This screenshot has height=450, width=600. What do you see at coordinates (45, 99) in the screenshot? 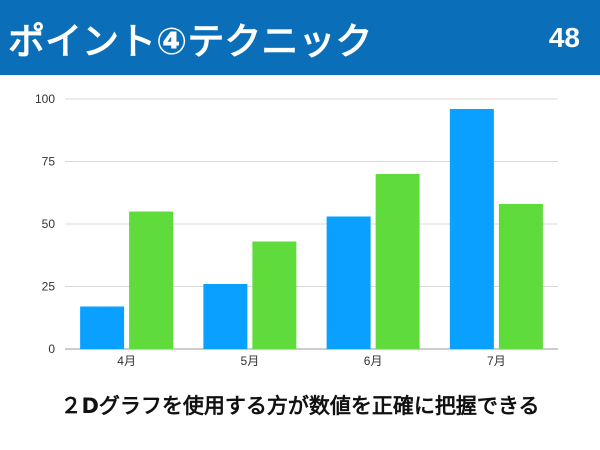
I see `y-tick-label: 100` at bounding box center [45, 99].